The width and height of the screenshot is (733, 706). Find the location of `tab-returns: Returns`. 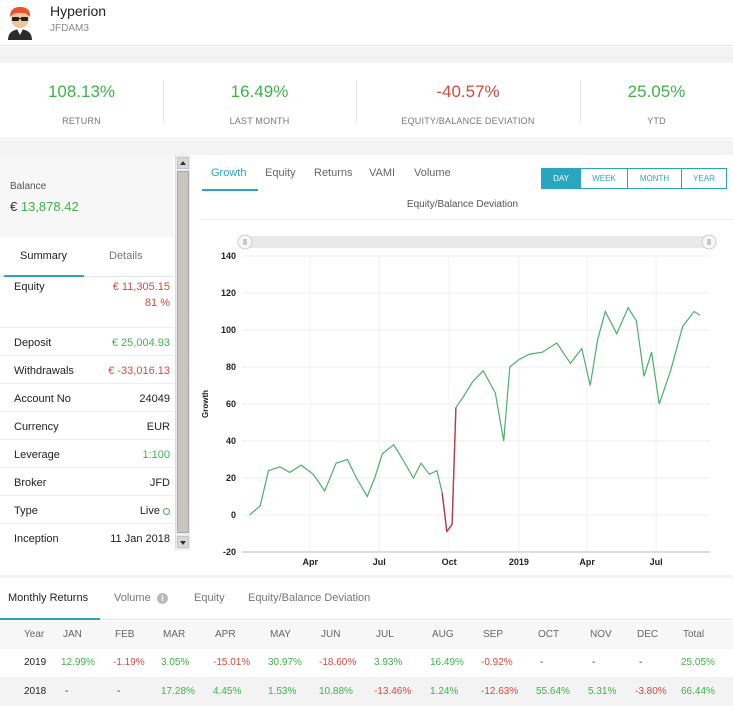

tab-returns: Returns is located at coordinates (333, 173).